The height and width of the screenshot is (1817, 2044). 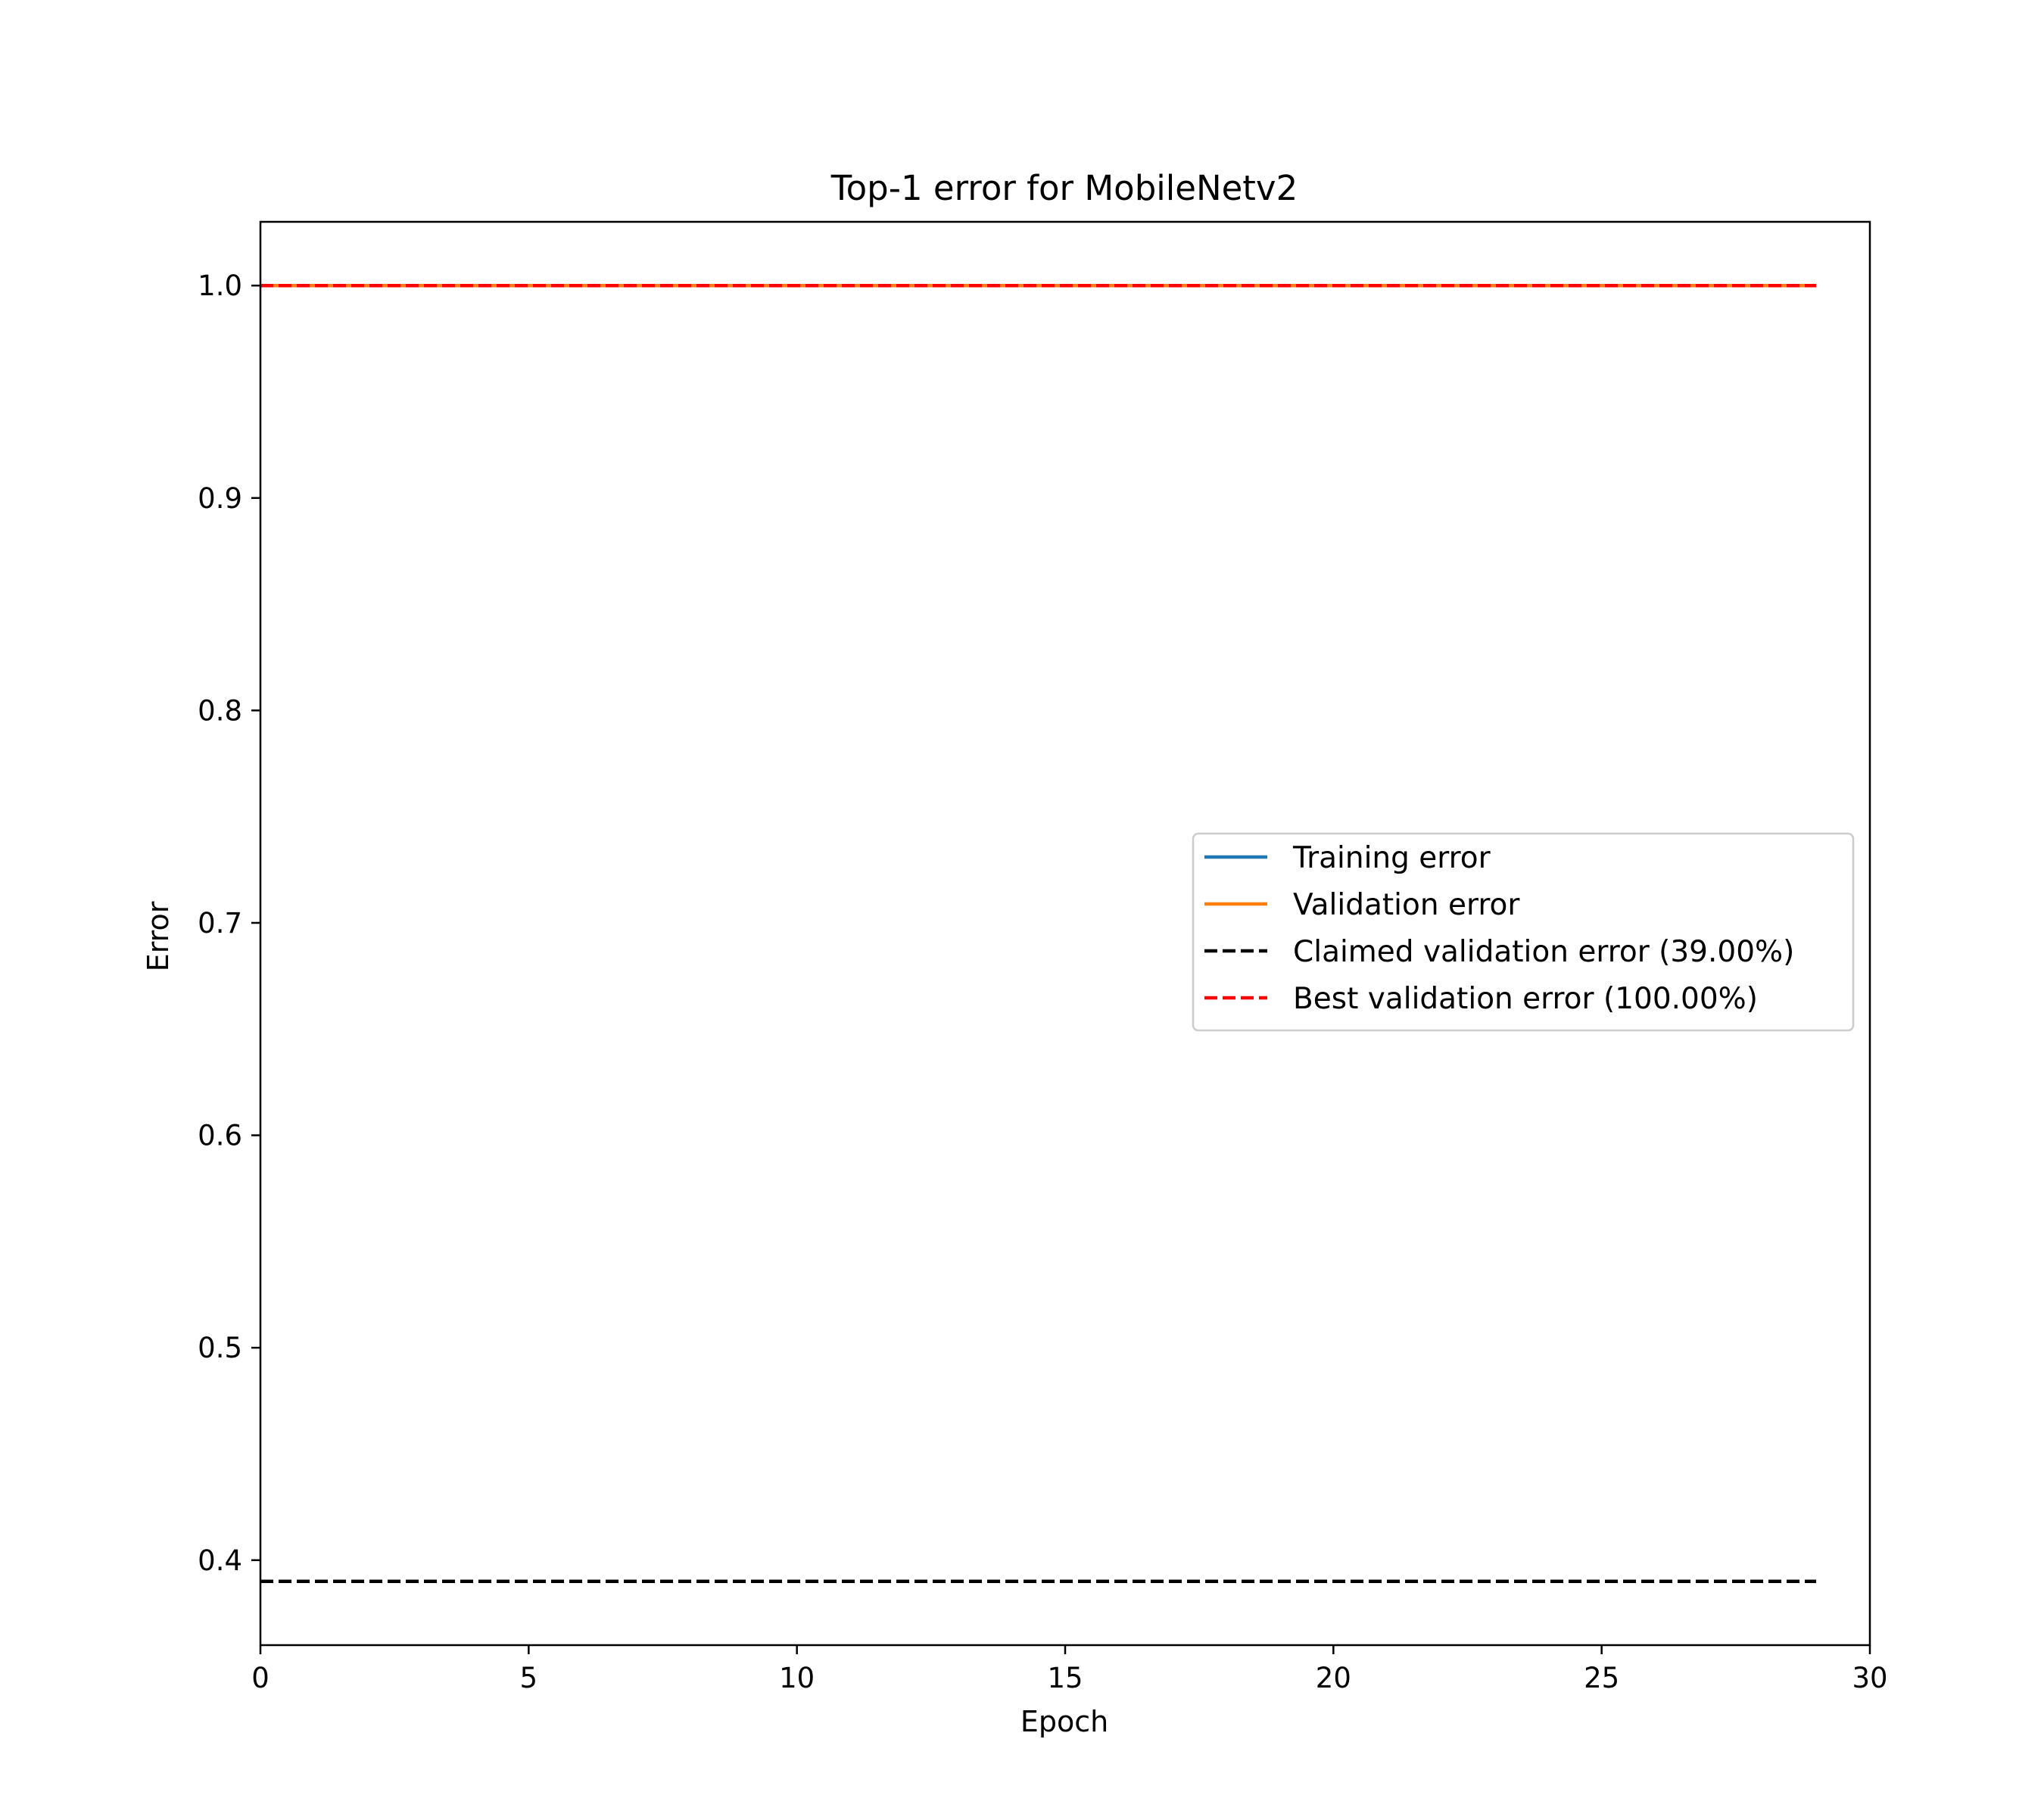 What do you see at coordinates (220, 1136) in the screenshot?
I see `y-tick-label: 0.6` at bounding box center [220, 1136].